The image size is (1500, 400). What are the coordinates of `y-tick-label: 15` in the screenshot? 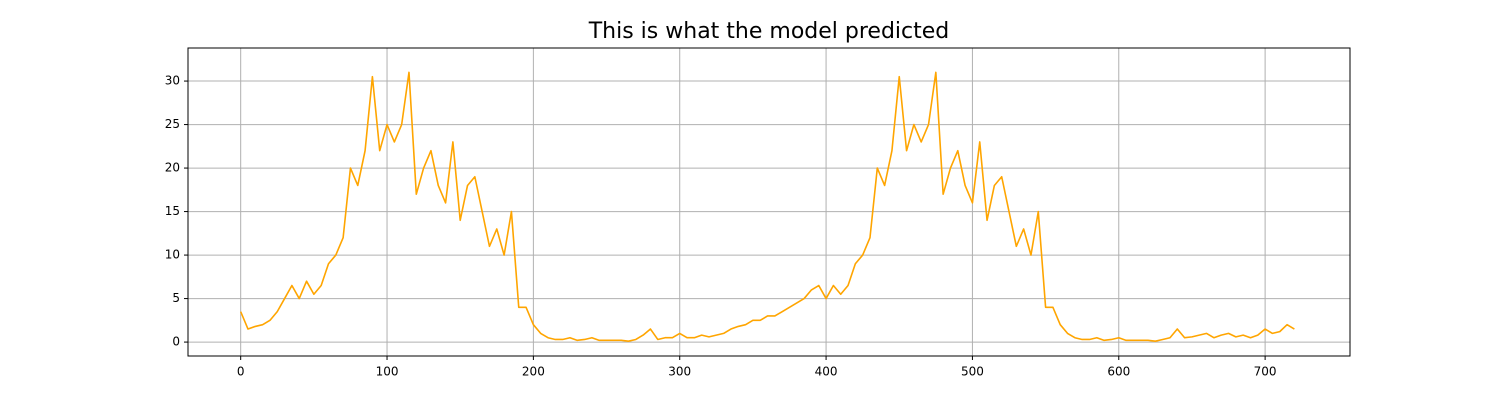 It's located at (172, 211).